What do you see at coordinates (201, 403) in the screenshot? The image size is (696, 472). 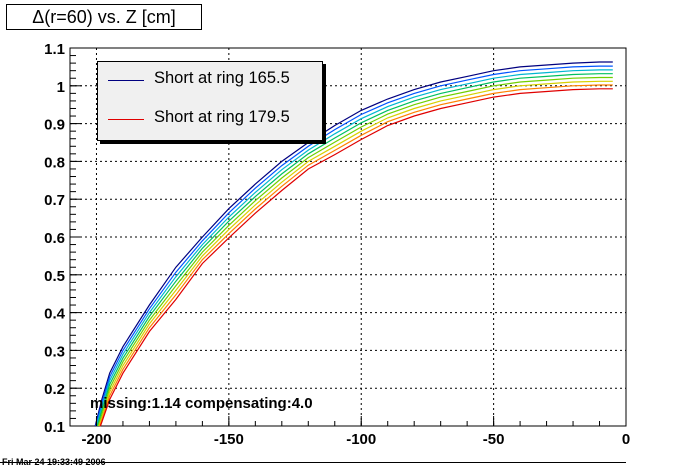 I see `annotation-text: missing:1.14 compensating:4.0` at bounding box center [201, 403].